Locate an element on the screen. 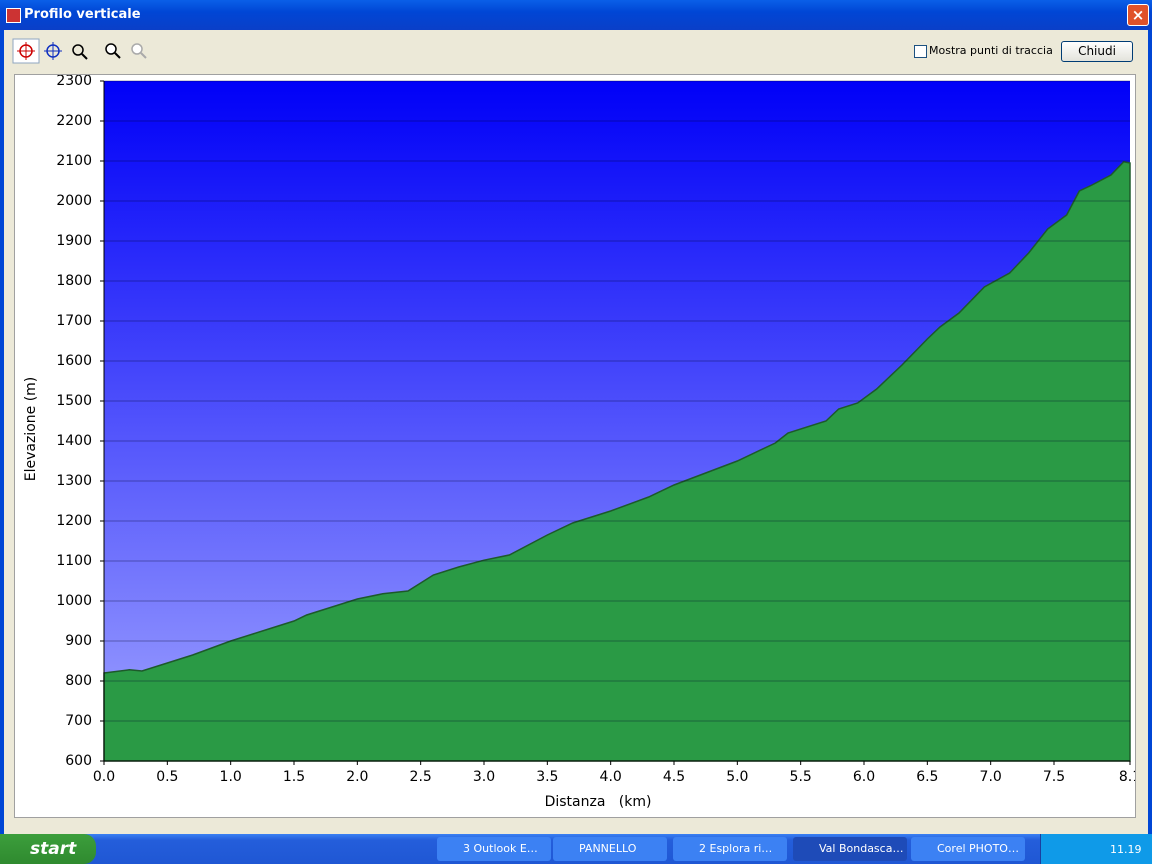 This screenshot has height=864, width=1152. y-tick-label: 900 is located at coordinates (78, 641).